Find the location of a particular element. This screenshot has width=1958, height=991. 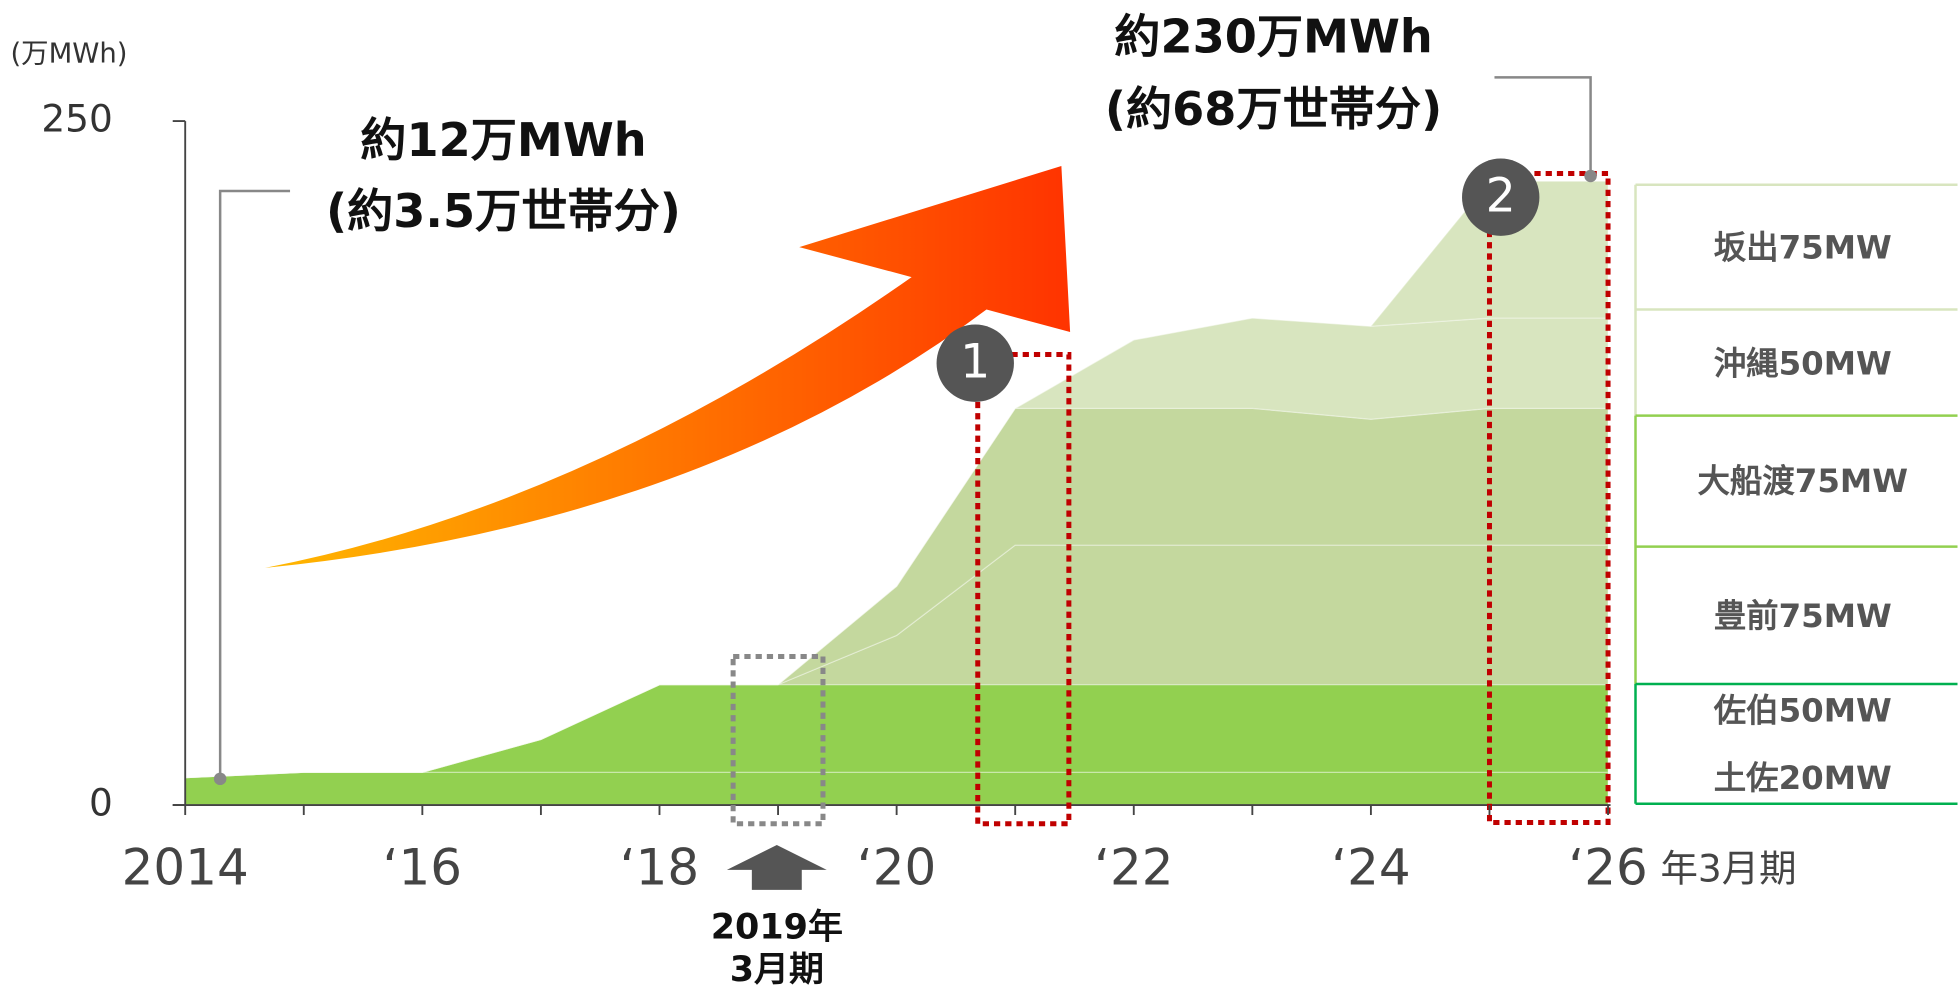

x-tick-label: ‘26 is located at coordinates (1607, 868).